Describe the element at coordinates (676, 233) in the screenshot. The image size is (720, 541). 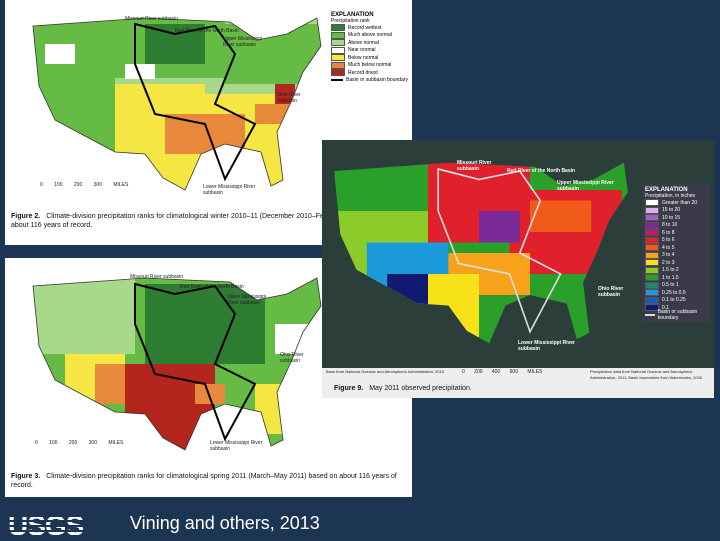
I see `legend-item: 6 to 8` at that location.